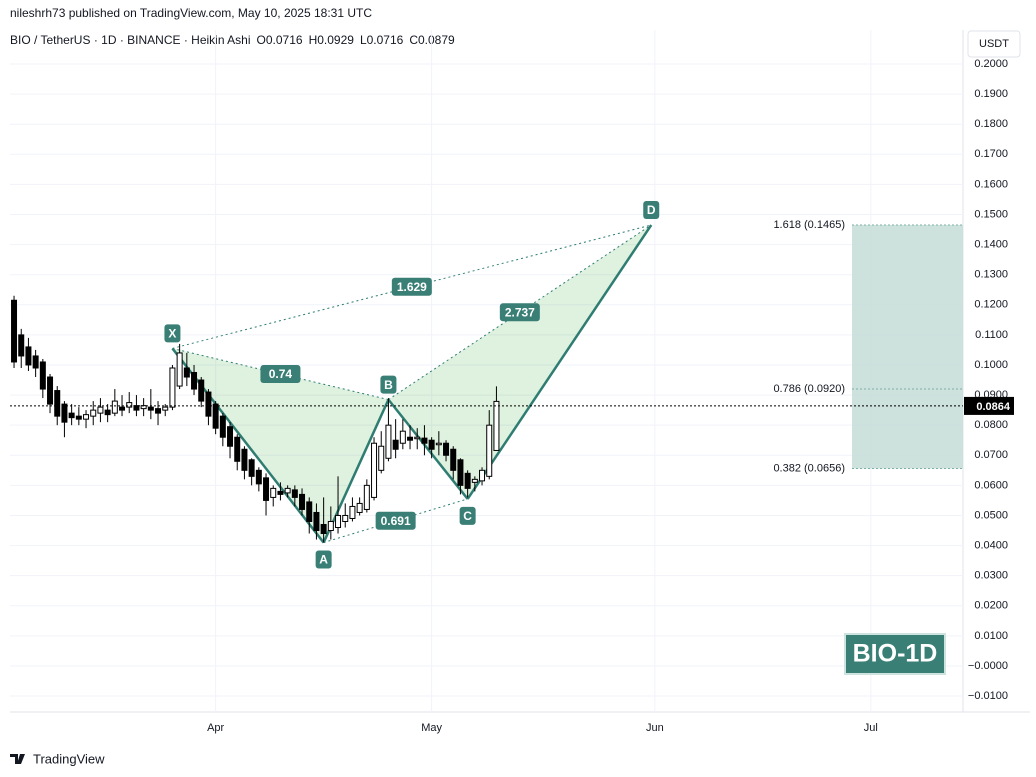 The height and width of the screenshot is (777, 1036). Describe the element at coordinates (991, 425) in the screenshot. I see `y-tick-label: 0.0800` at that location.